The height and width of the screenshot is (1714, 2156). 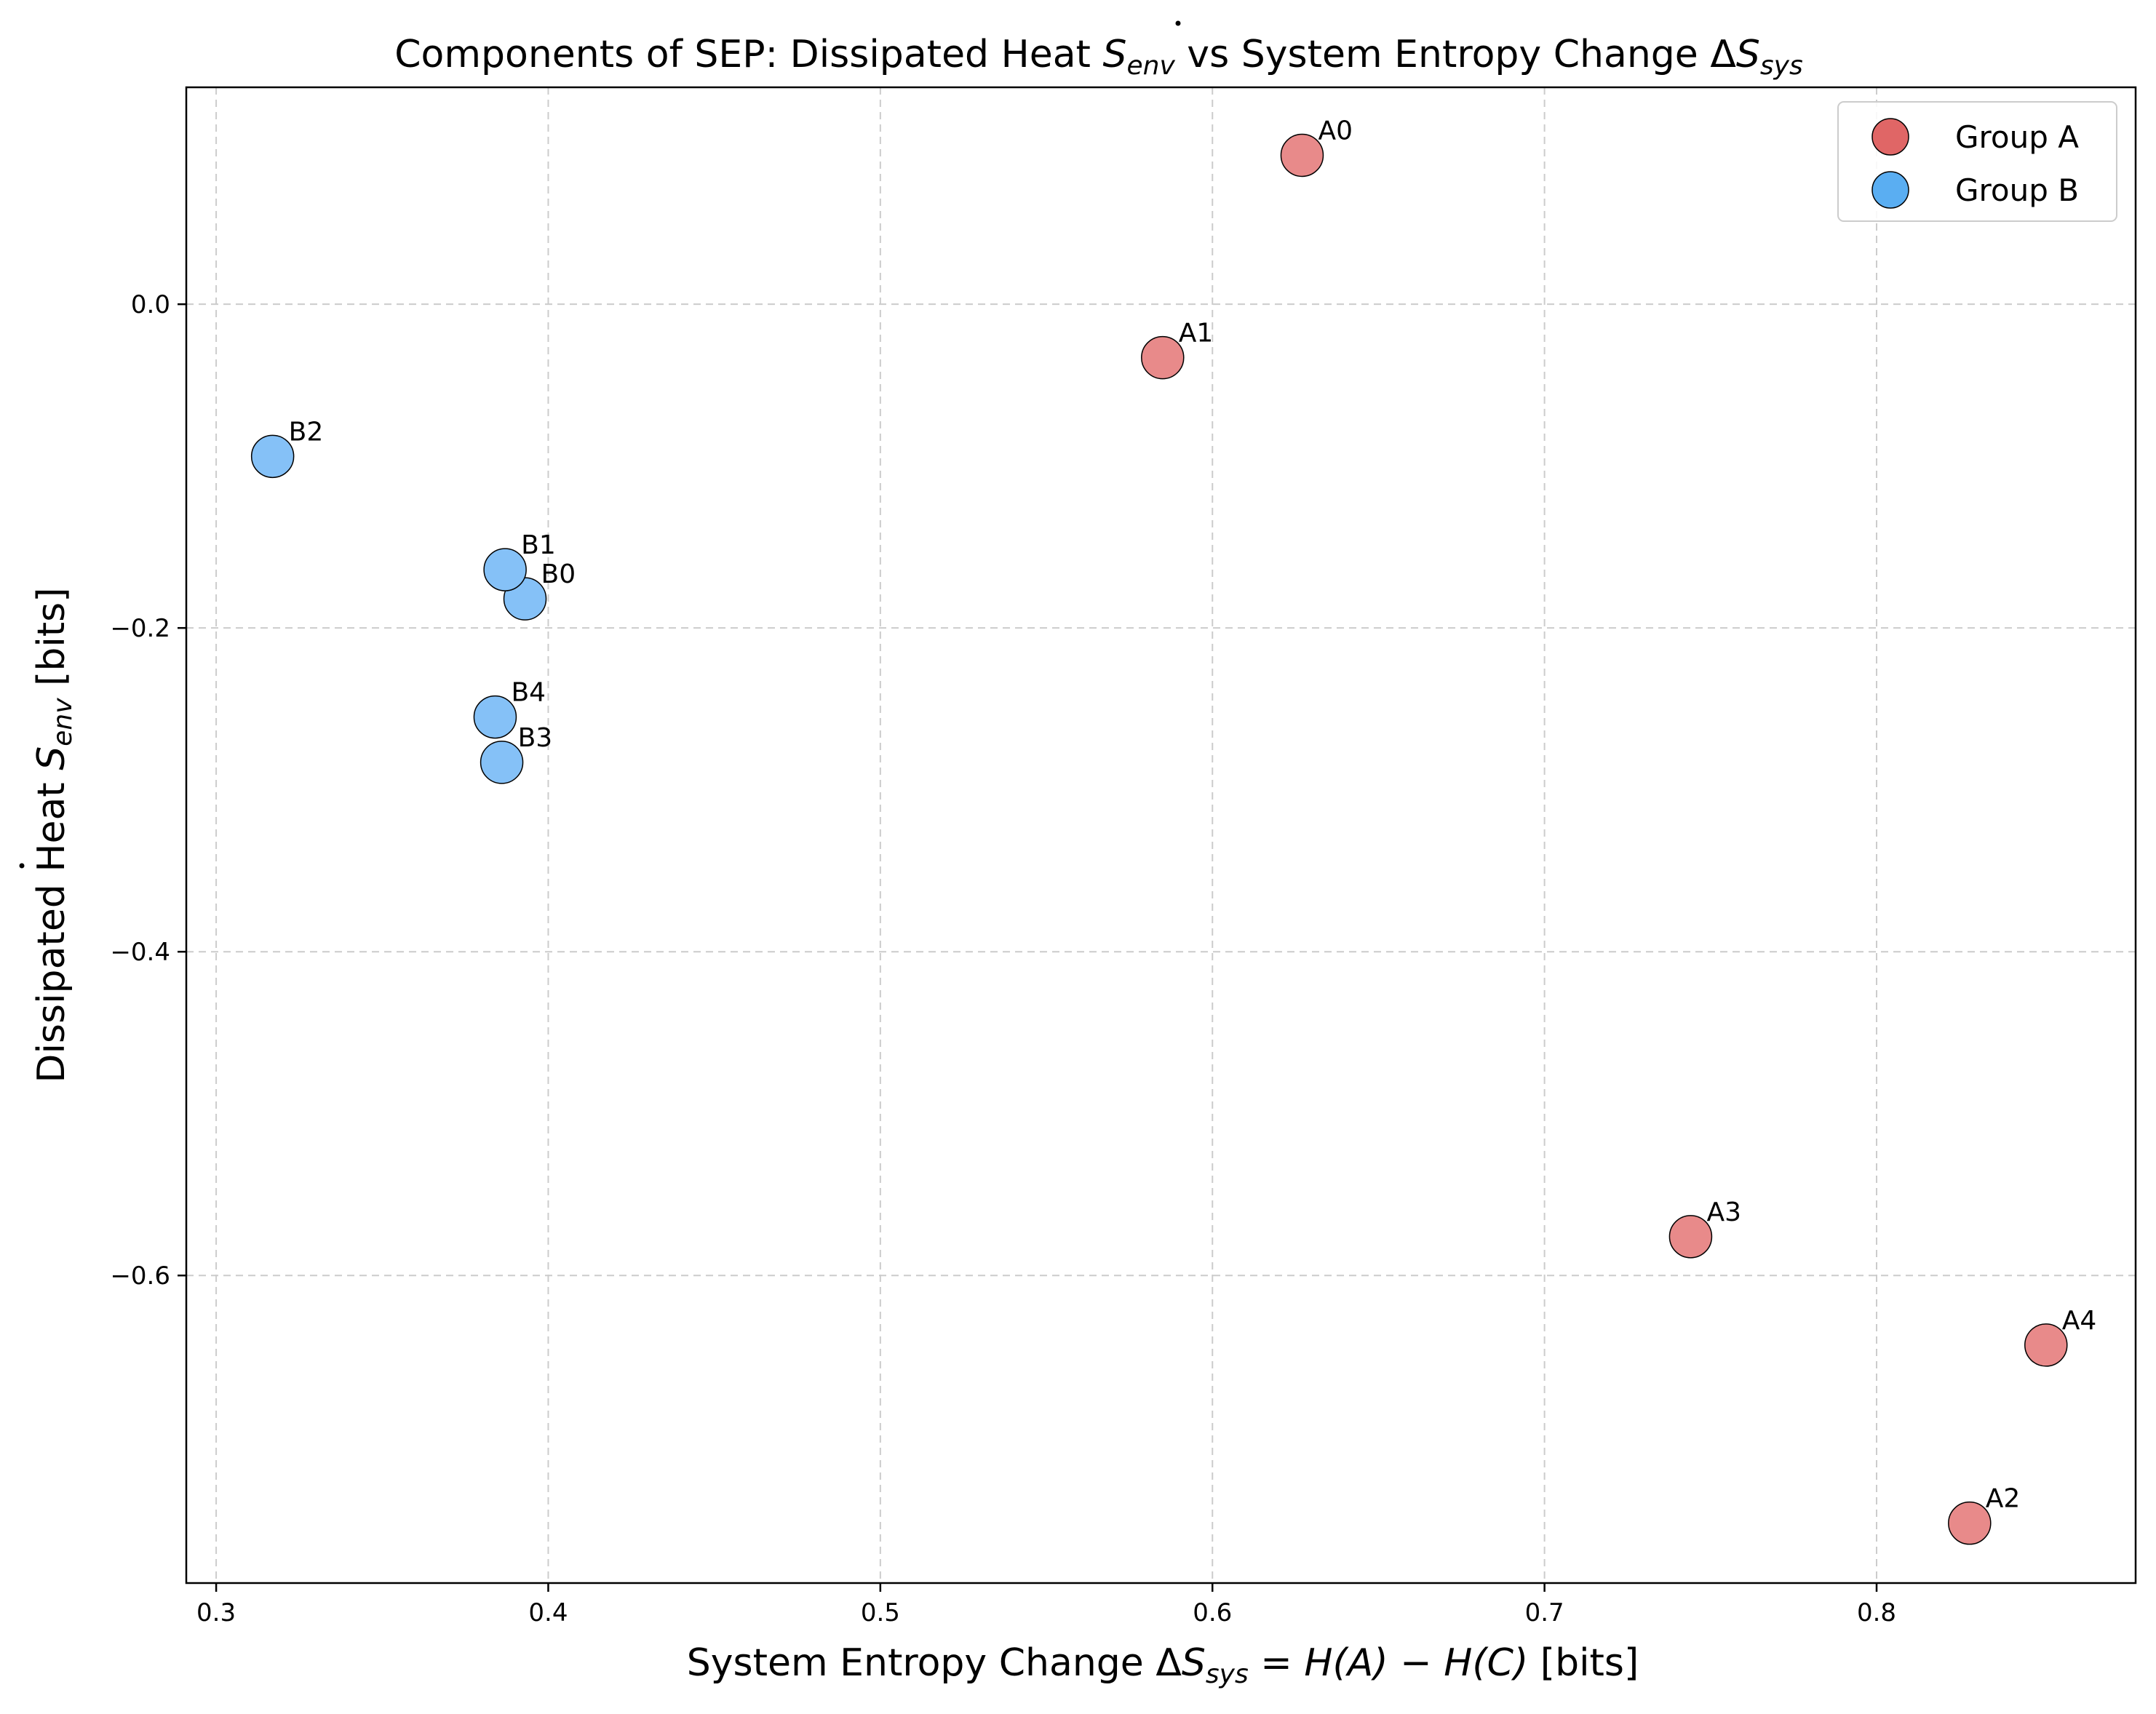 I want to click on point-a2, so click(x=1970, y=1523).